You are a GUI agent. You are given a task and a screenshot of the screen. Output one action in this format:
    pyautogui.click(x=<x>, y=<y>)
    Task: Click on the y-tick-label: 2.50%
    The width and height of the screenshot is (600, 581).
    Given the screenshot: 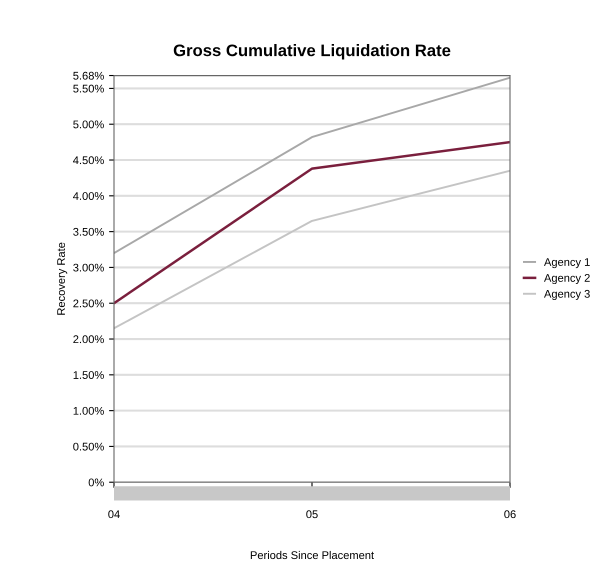 What is the action you would take?
    pyautogui.click(x=88, y=303)
    